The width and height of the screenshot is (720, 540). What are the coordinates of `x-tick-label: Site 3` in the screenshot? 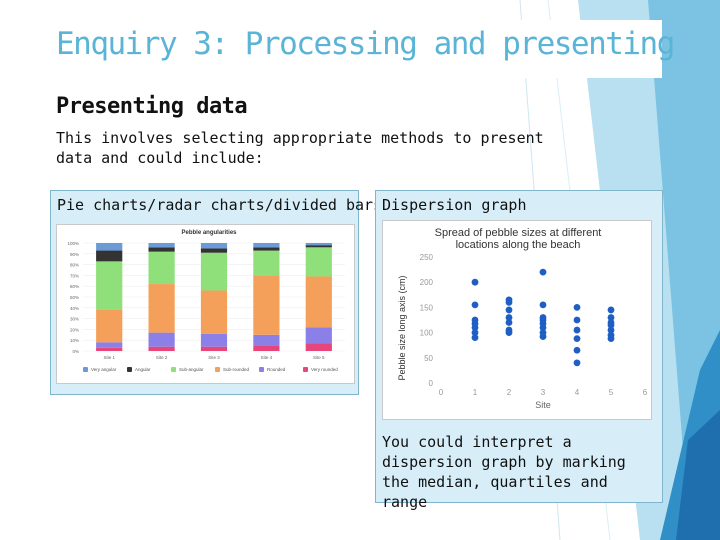 It's located at (214, 357).